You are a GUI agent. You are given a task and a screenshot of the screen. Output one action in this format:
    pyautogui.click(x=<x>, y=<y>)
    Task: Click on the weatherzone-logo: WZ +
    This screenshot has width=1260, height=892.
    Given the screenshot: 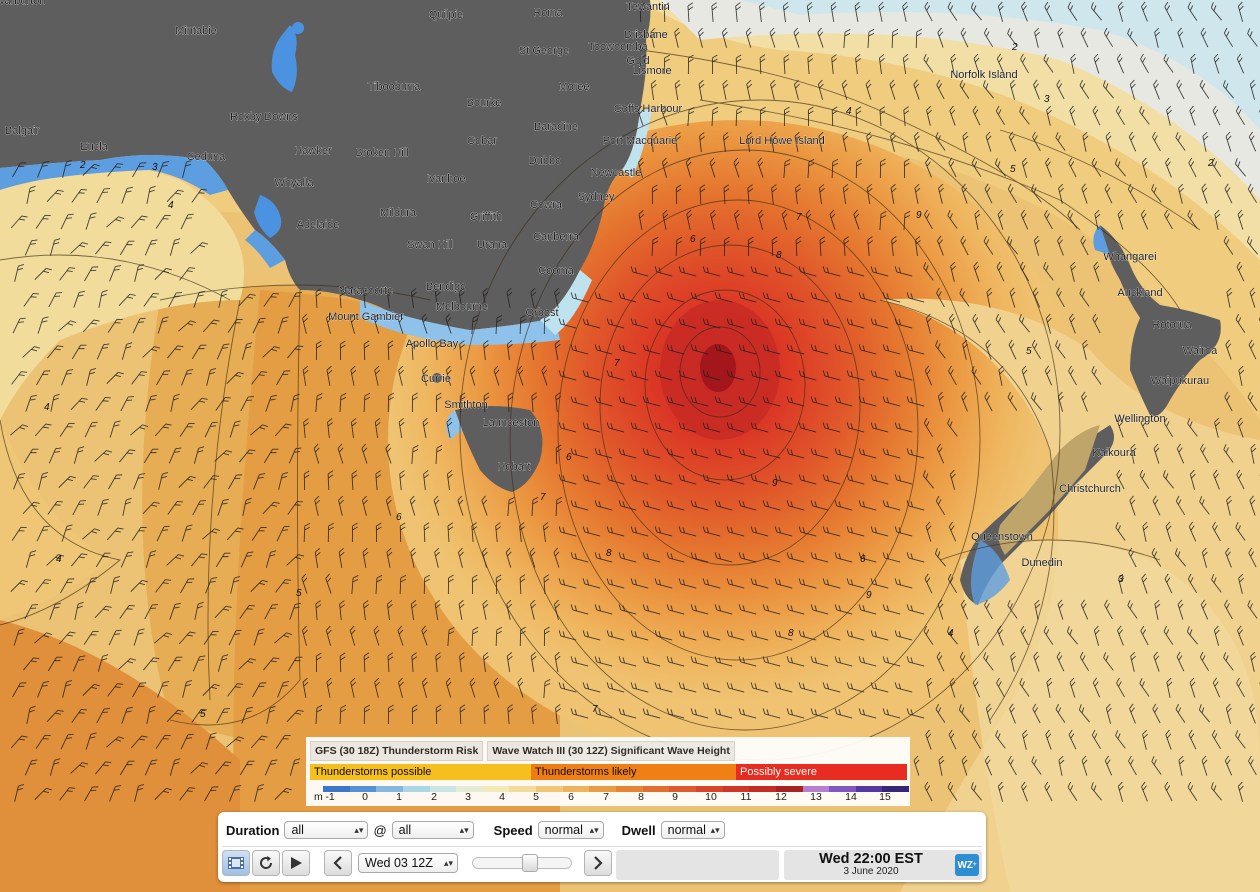 What is the action you would take?
    pyautogui.click(x=967, y=865)
    